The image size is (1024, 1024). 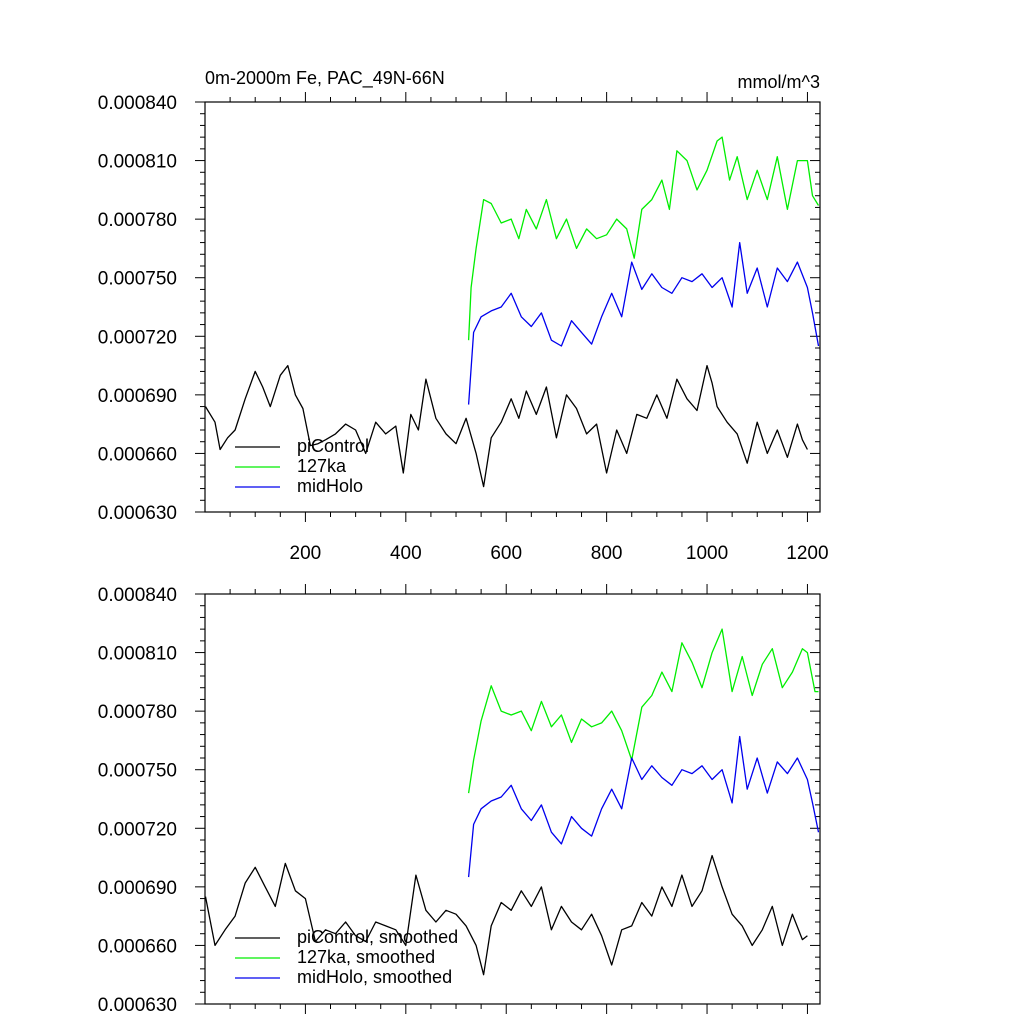 I want to click on x-tick-label: 200, so click(x=306, y=553).